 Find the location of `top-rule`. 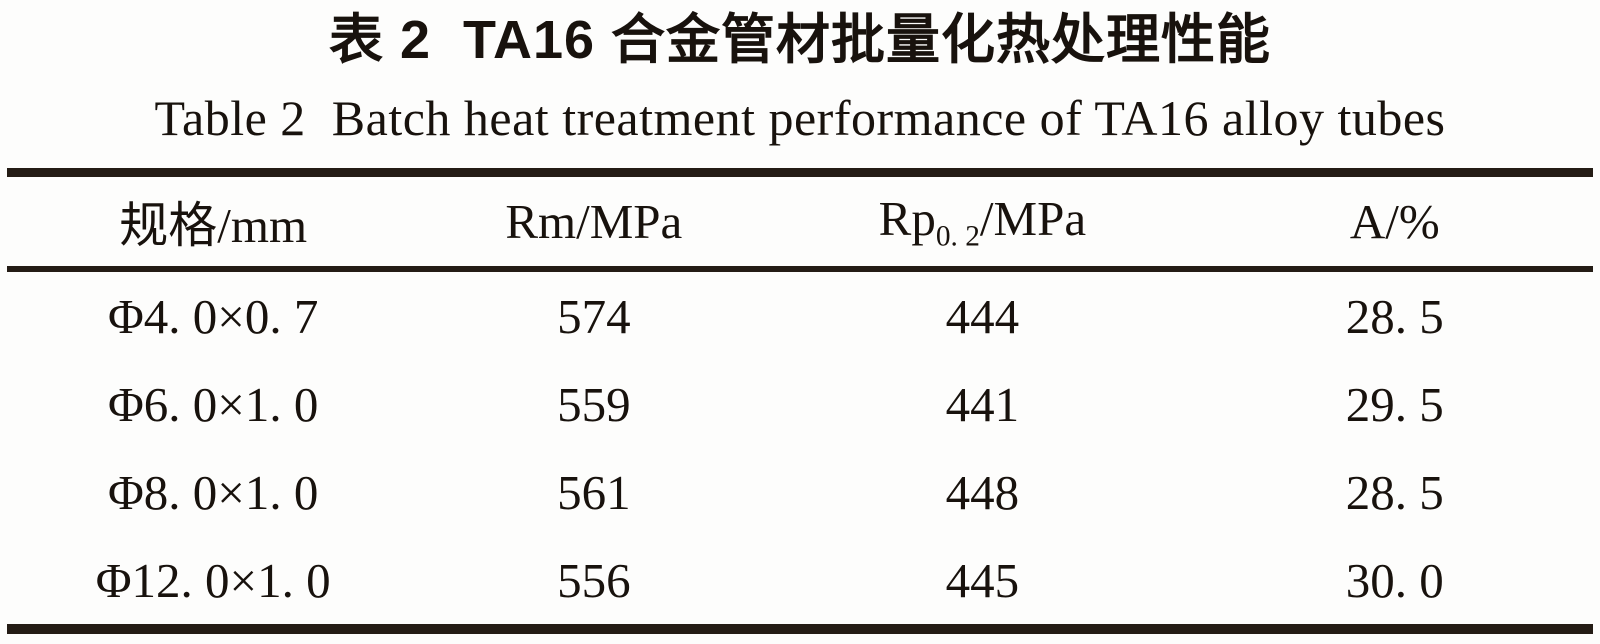

top-rule is located at coordinates (800, 172).